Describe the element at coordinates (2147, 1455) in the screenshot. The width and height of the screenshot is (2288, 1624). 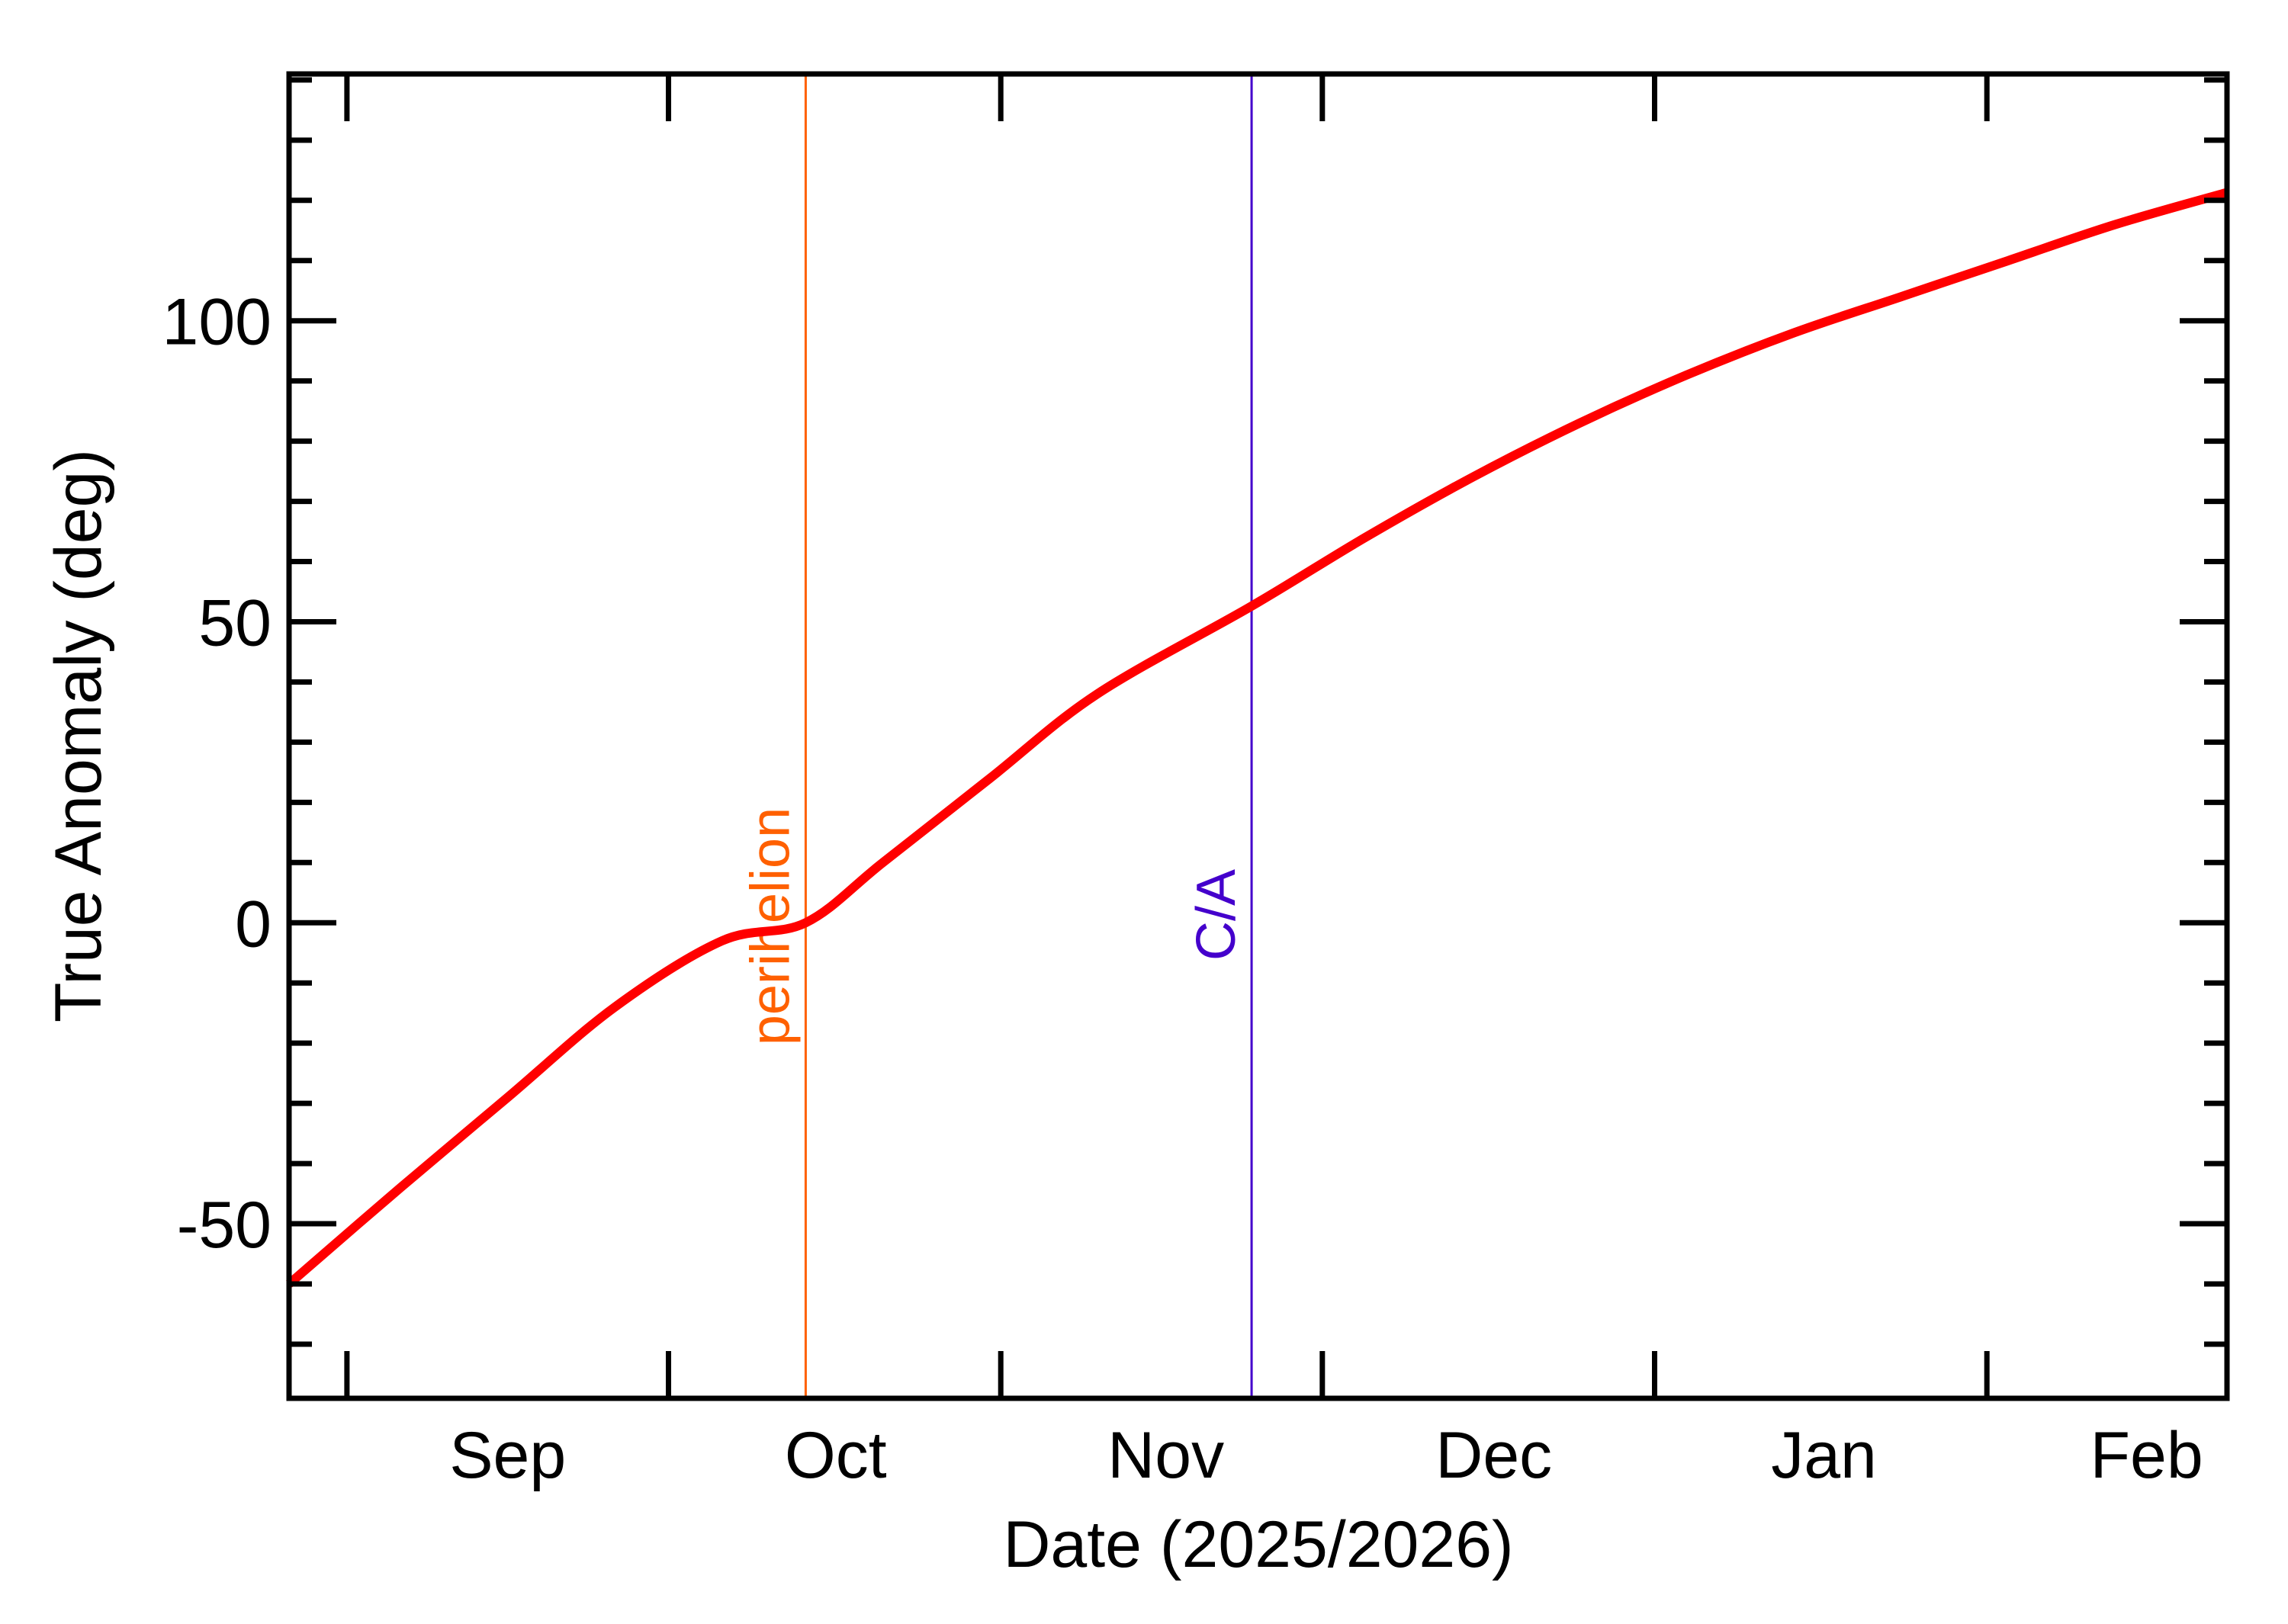
I see `x-tick-label: Feb` at that location.